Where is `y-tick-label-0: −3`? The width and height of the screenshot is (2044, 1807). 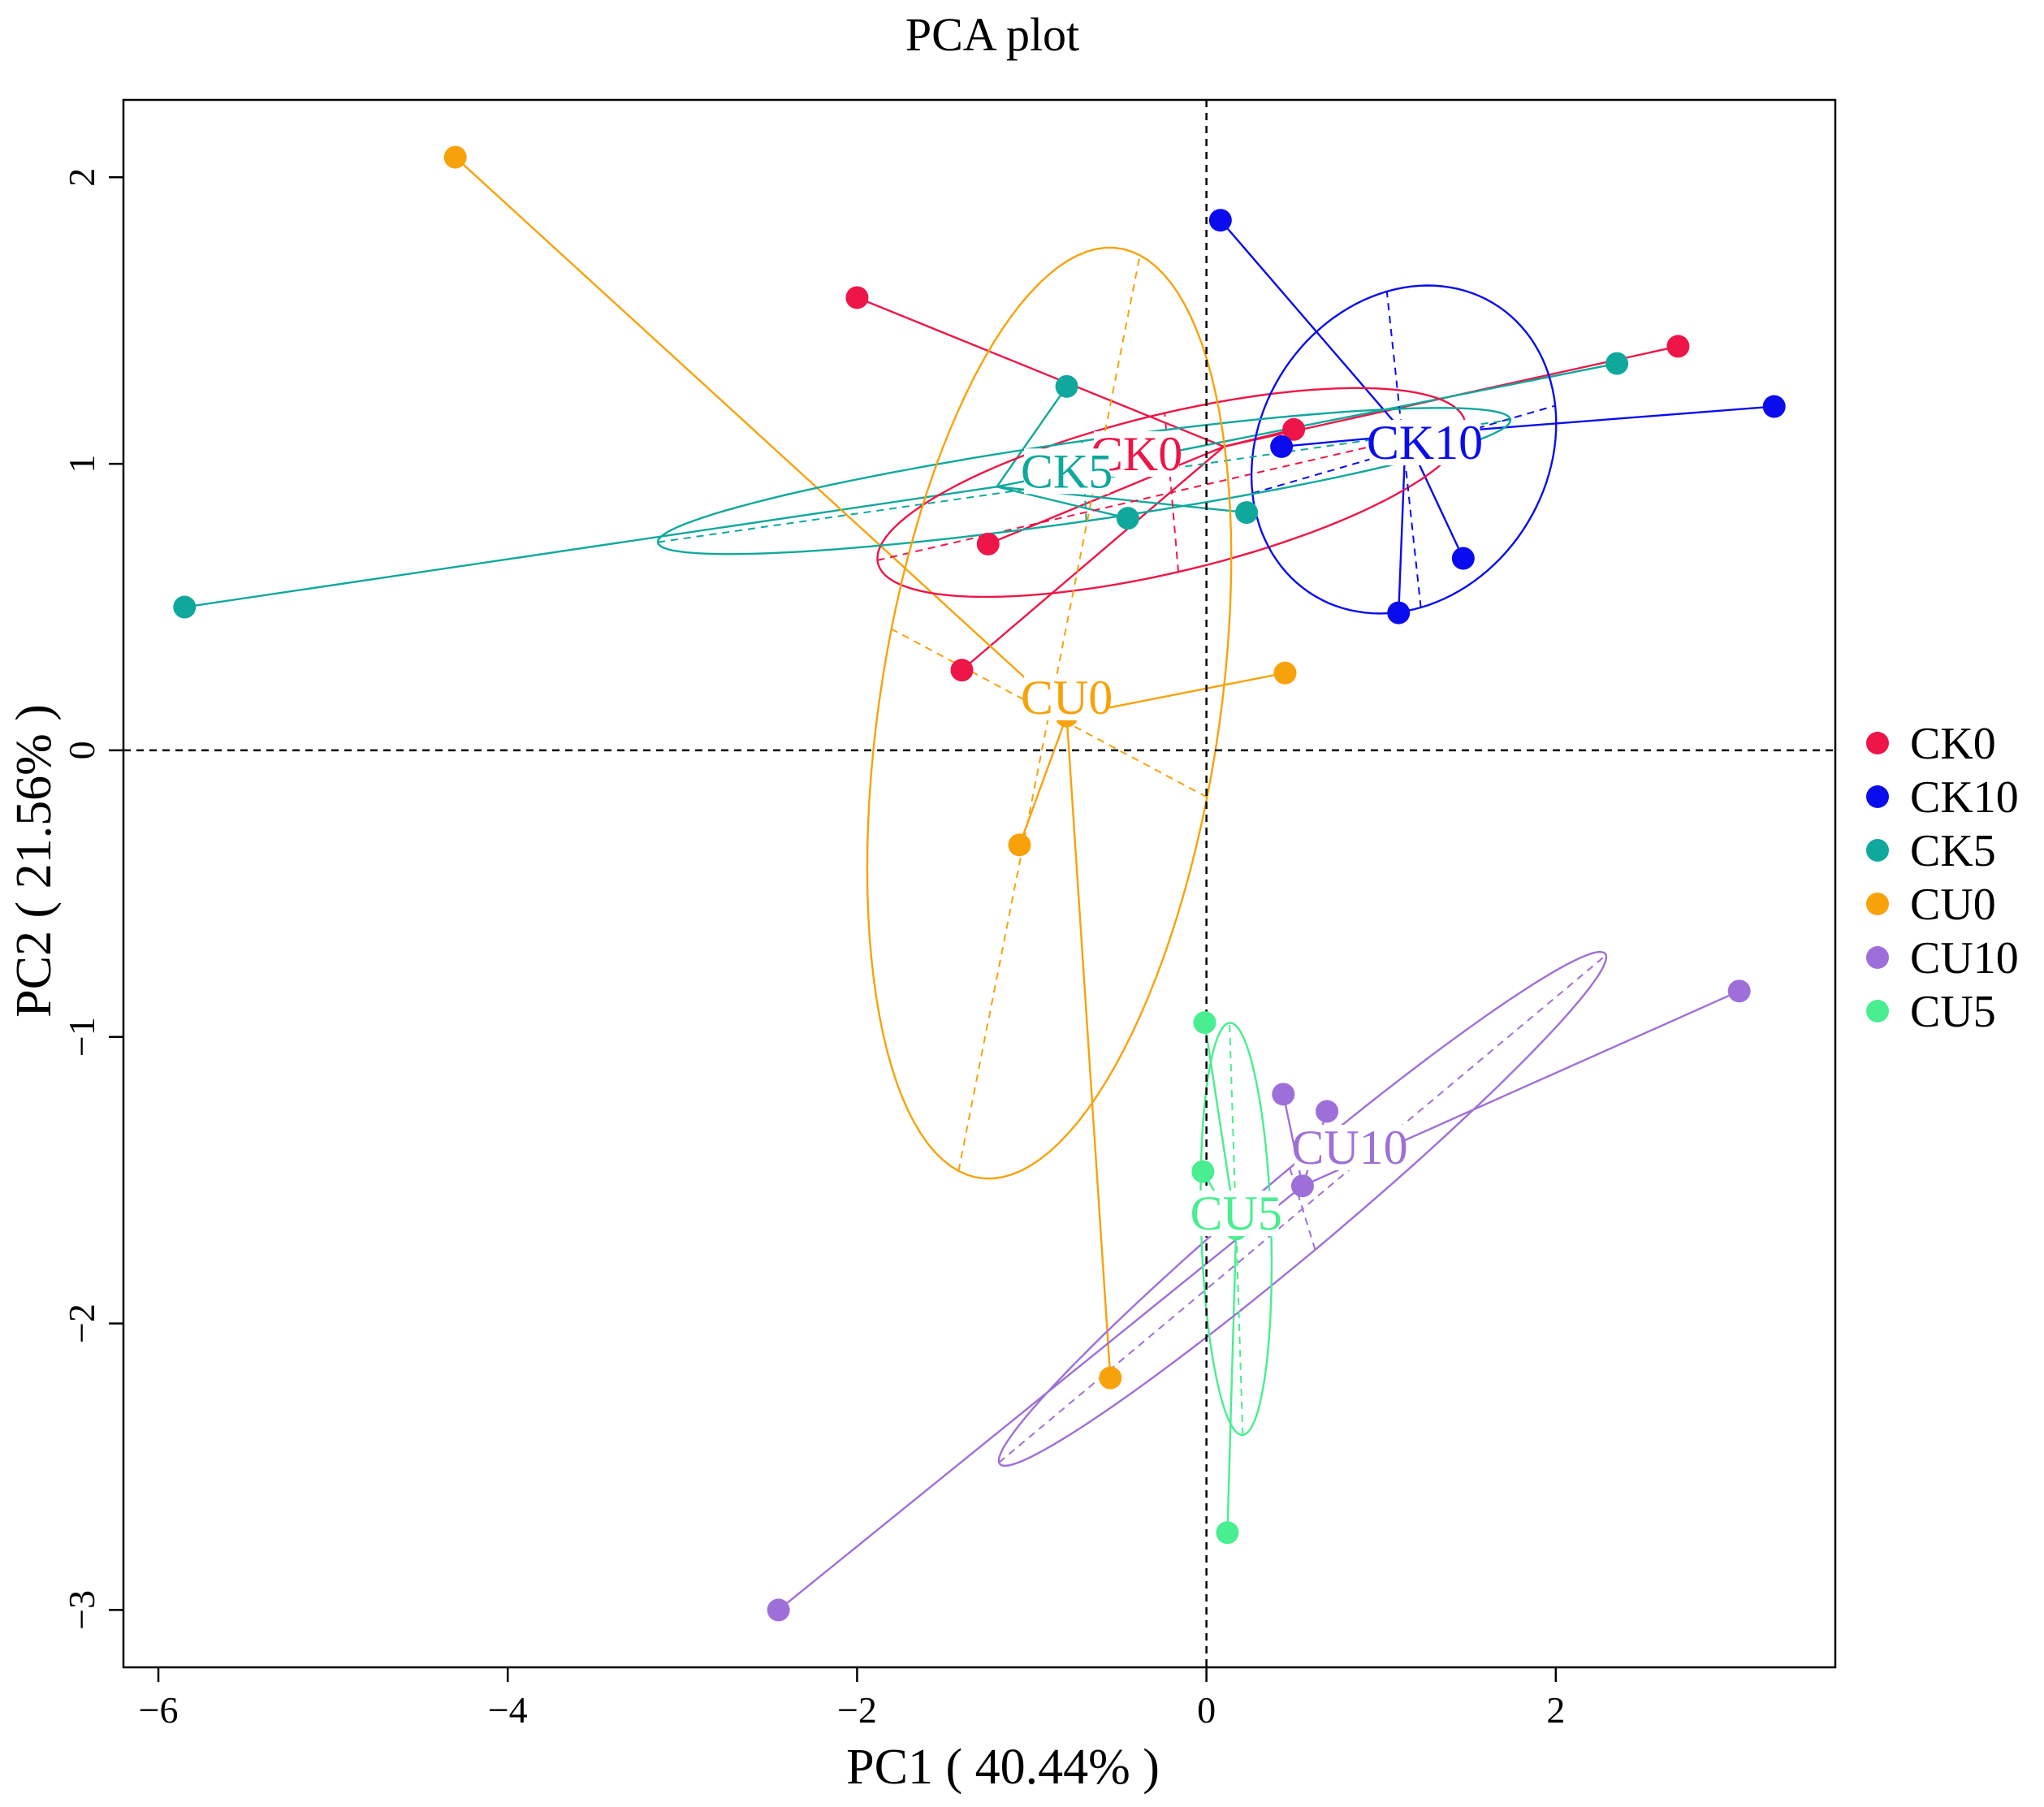 y-tick-label-0: −3 is located at coordinates (81, 1610).